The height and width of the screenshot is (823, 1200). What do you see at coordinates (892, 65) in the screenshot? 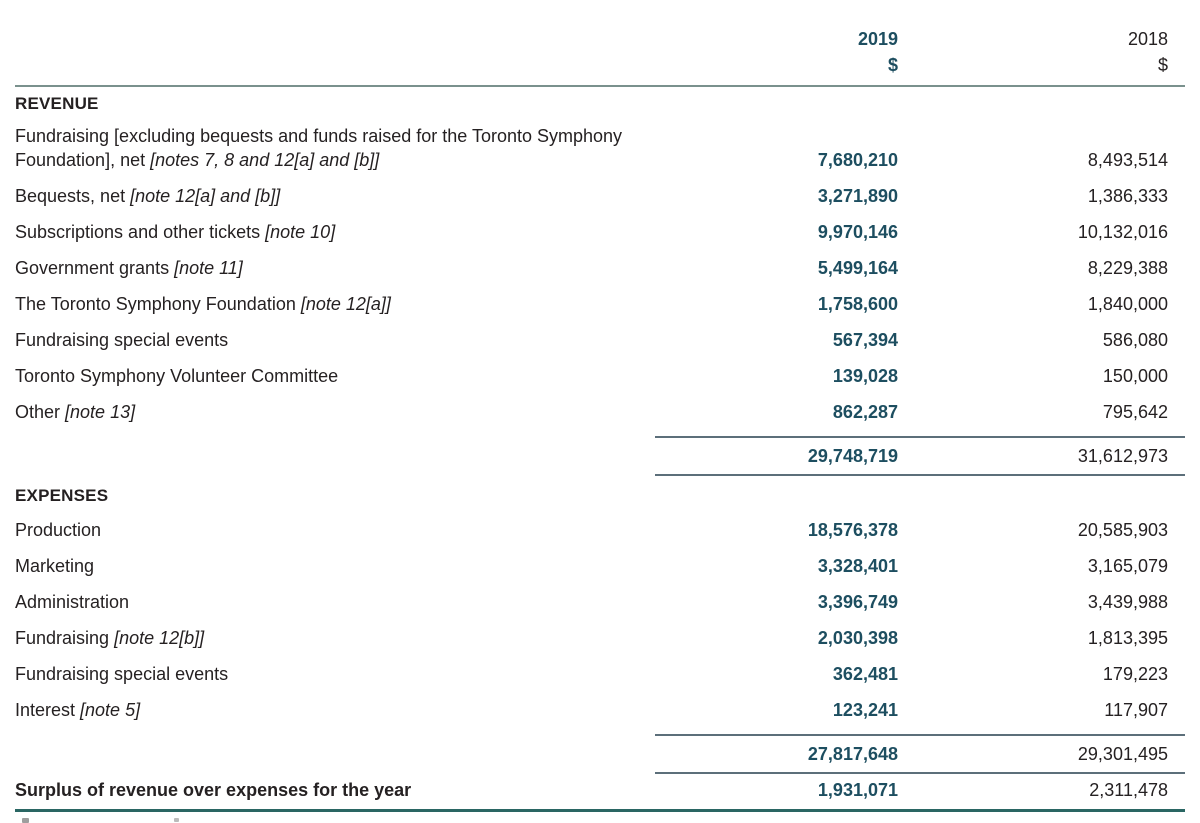
I see `currency-symbol-current: $` at bounding box center [892, 65].